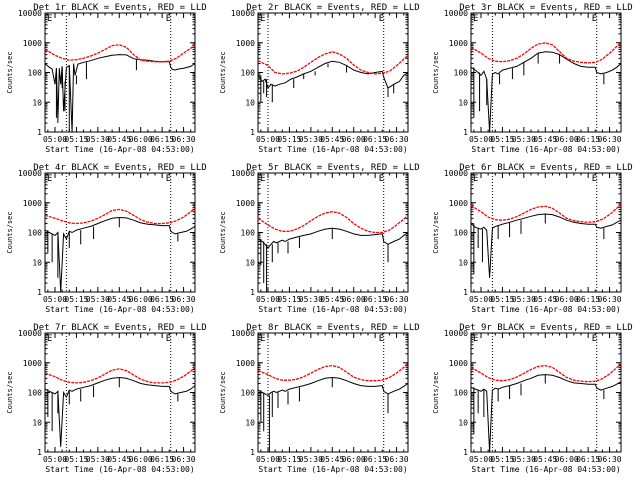 Image resolution: width=640 pixels, height=480 pixels. I want to click on chart-title: Det 7r BLACK = Events, RED = LLD, so click(119, 328).